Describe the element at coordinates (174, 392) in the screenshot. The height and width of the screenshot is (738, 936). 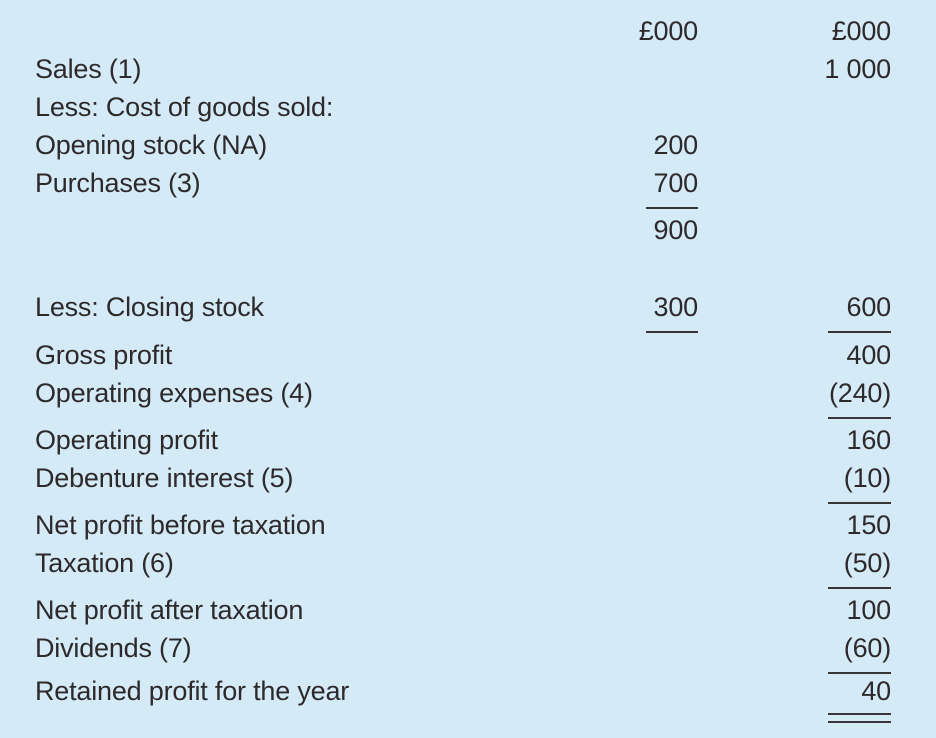
I see `row-label: Operating expenses (4)` at that location.